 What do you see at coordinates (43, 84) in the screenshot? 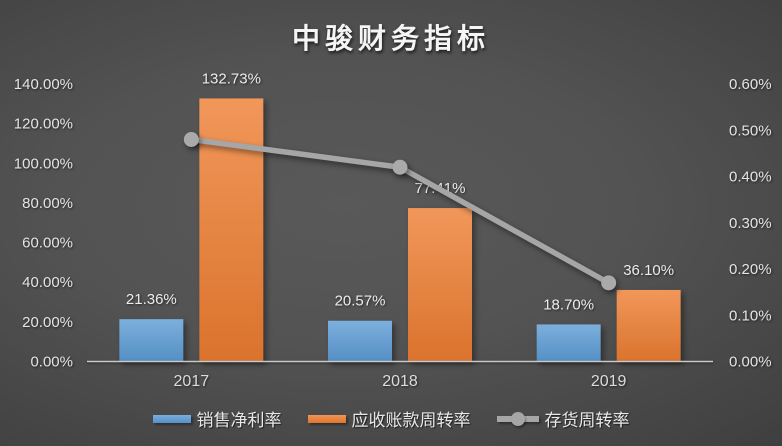
I see `left-axis-tick: 140.00%` at bounding box center [43, 84].